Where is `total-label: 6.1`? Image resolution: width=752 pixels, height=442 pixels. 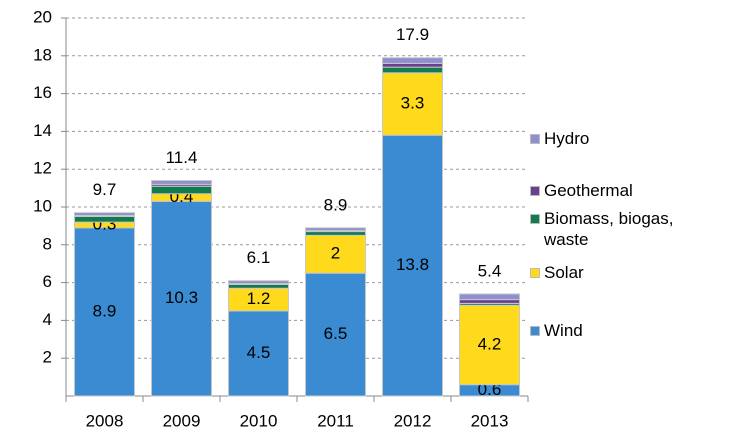 total-label: 6.1 is located at coordinates (259, 257).